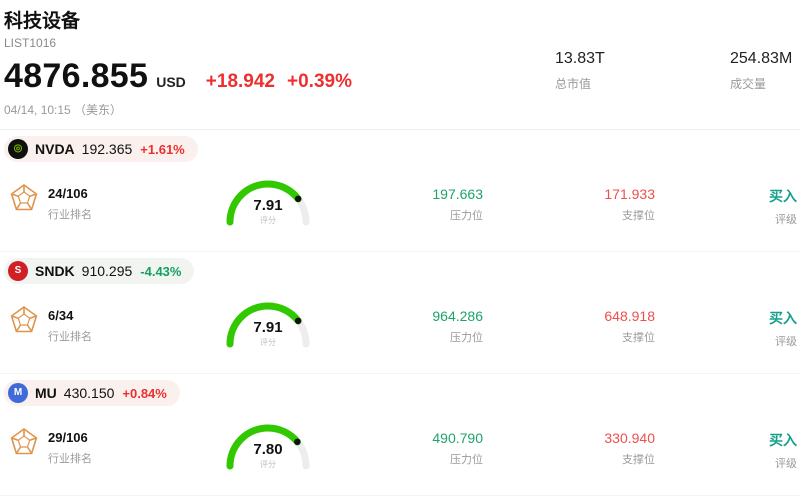 This screenshot has height=496, width=800. Describe the element at coordinates (580, 71) in the screenshot. I see `market-cap-stat: 13.83T 总市值` at that location.